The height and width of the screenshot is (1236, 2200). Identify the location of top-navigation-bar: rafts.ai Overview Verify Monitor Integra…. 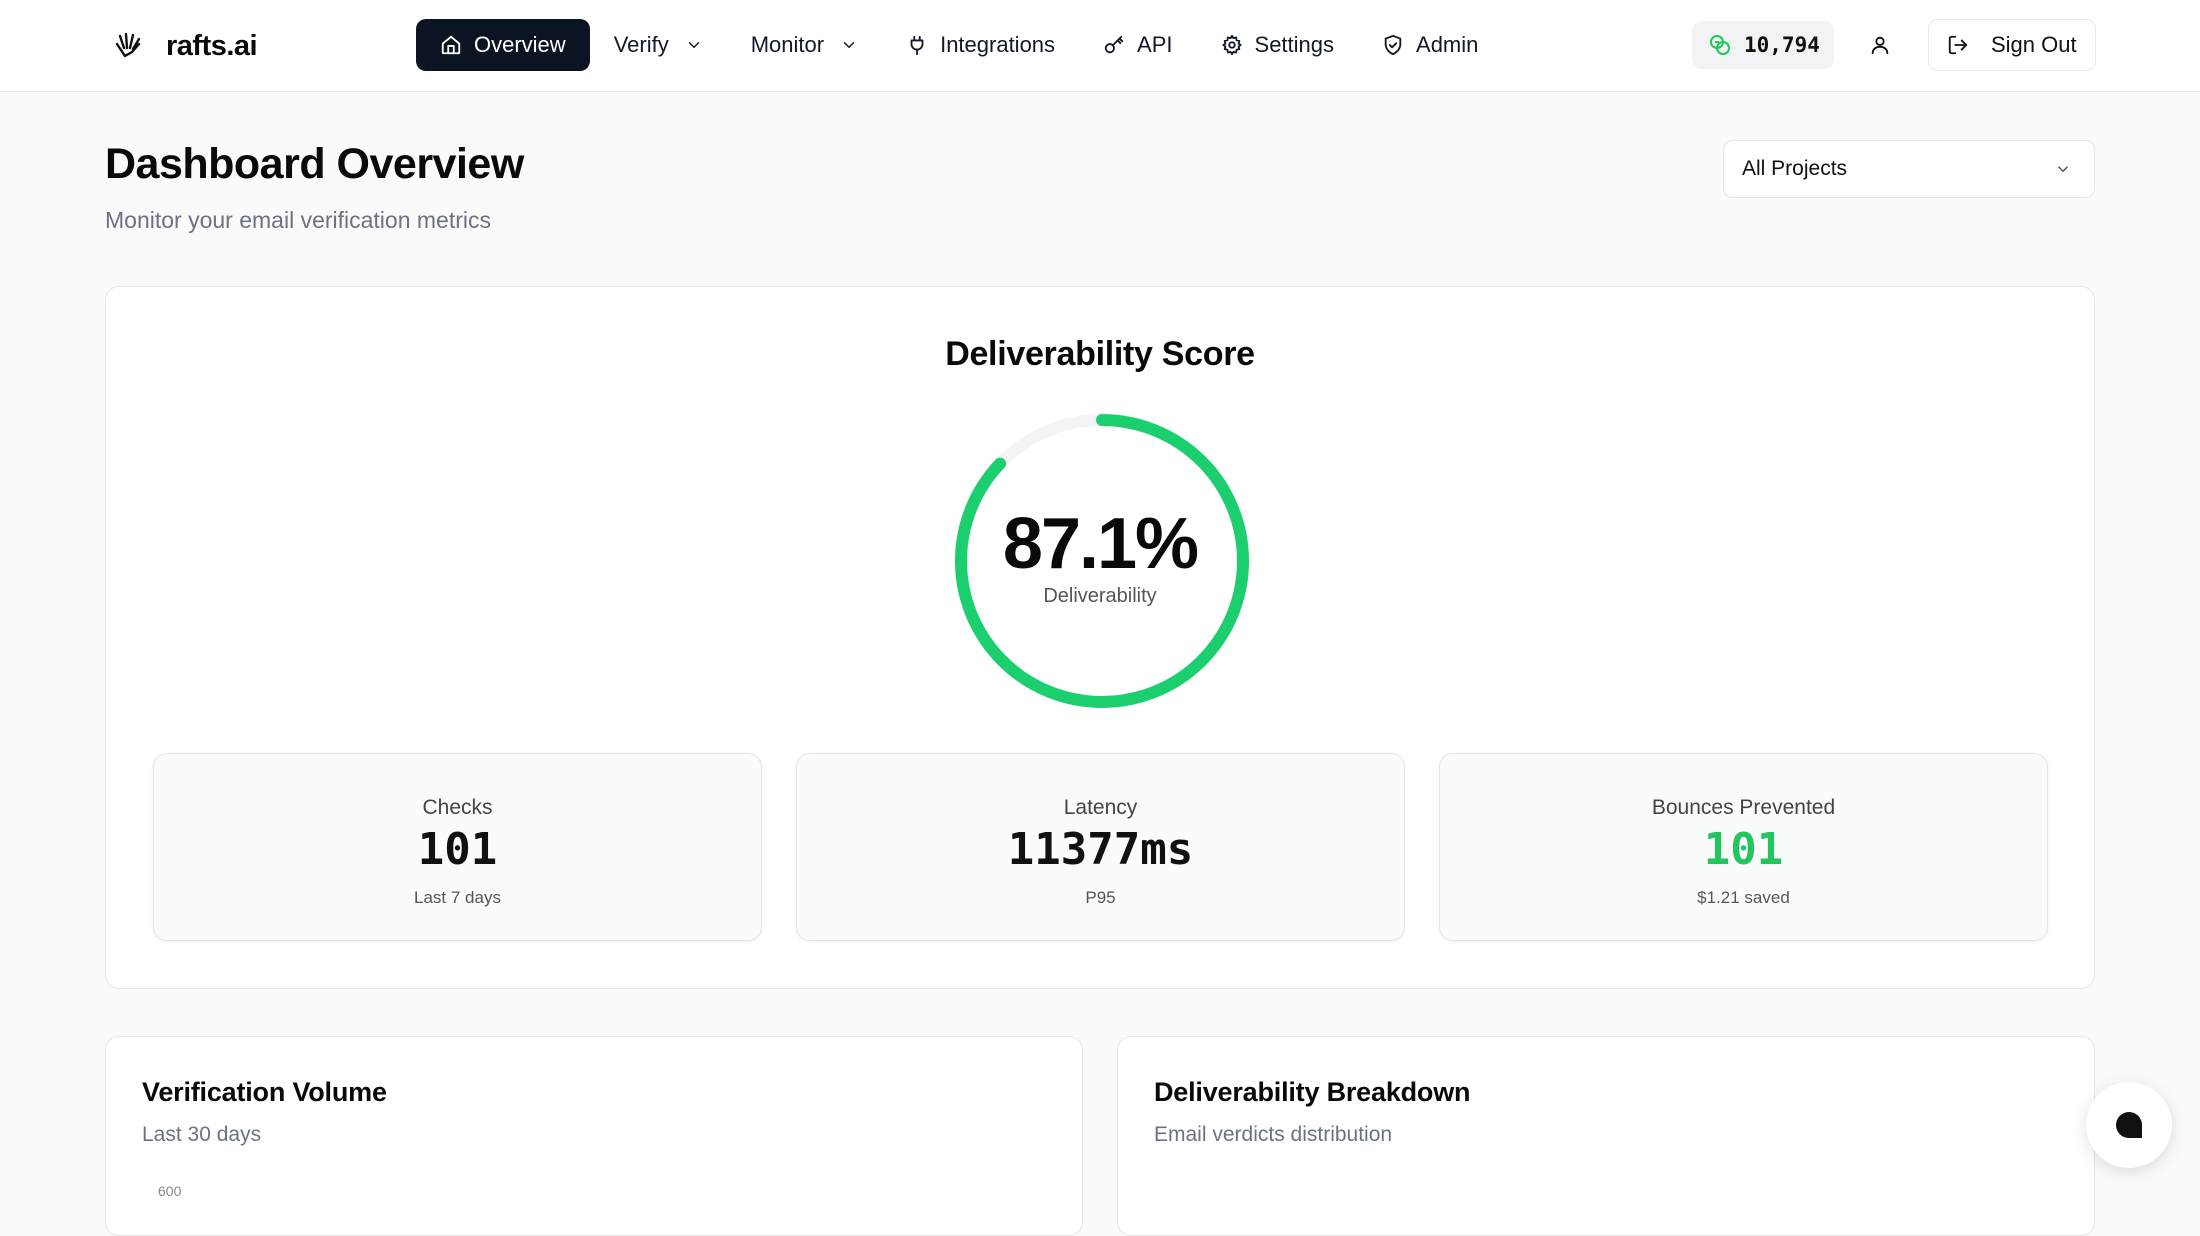
(1100, 46).